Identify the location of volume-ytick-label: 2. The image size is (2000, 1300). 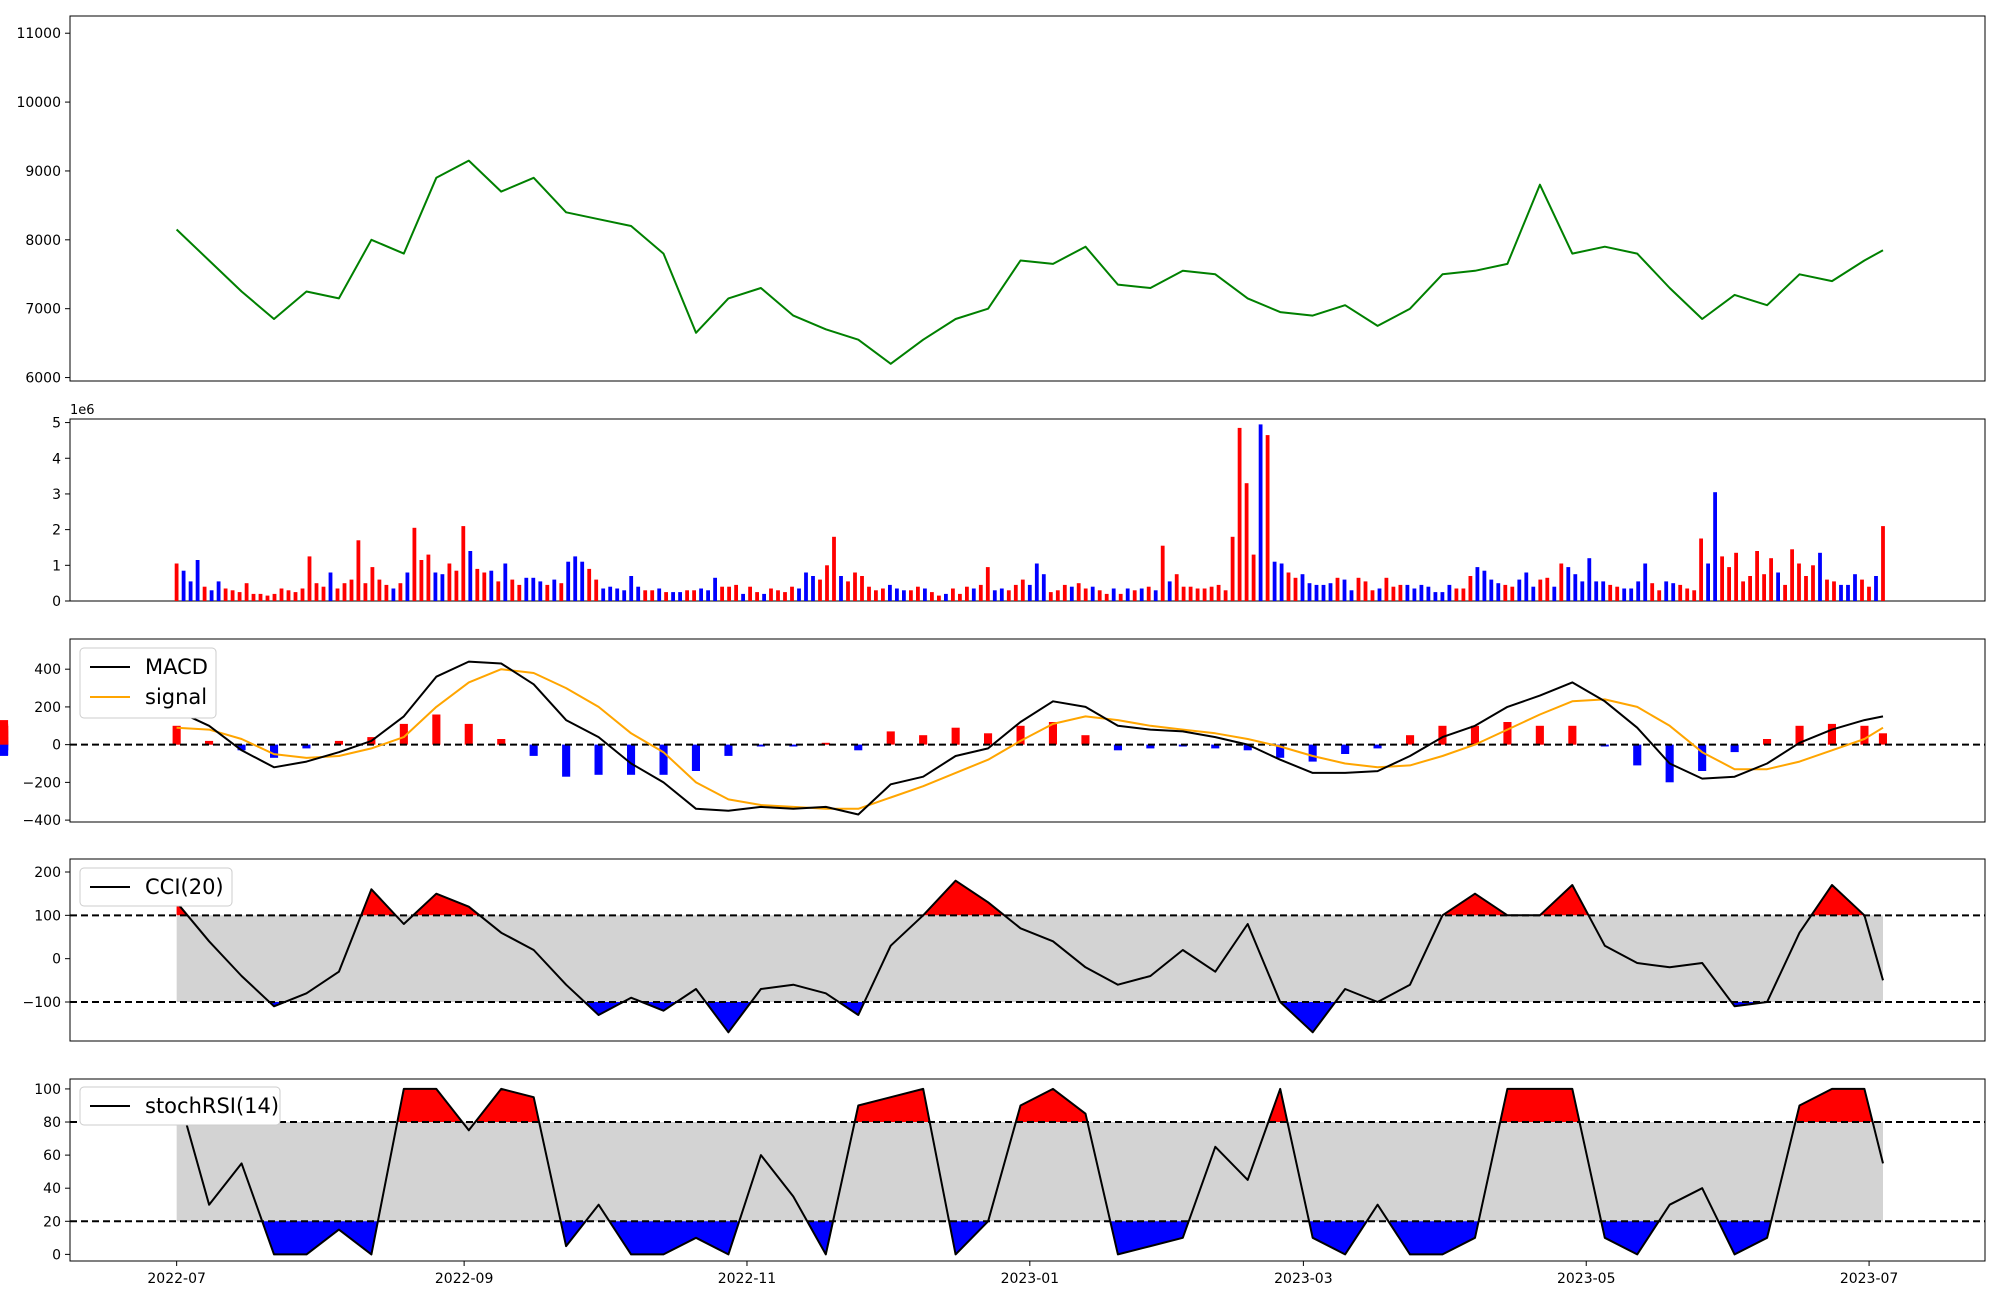
(56, 531).